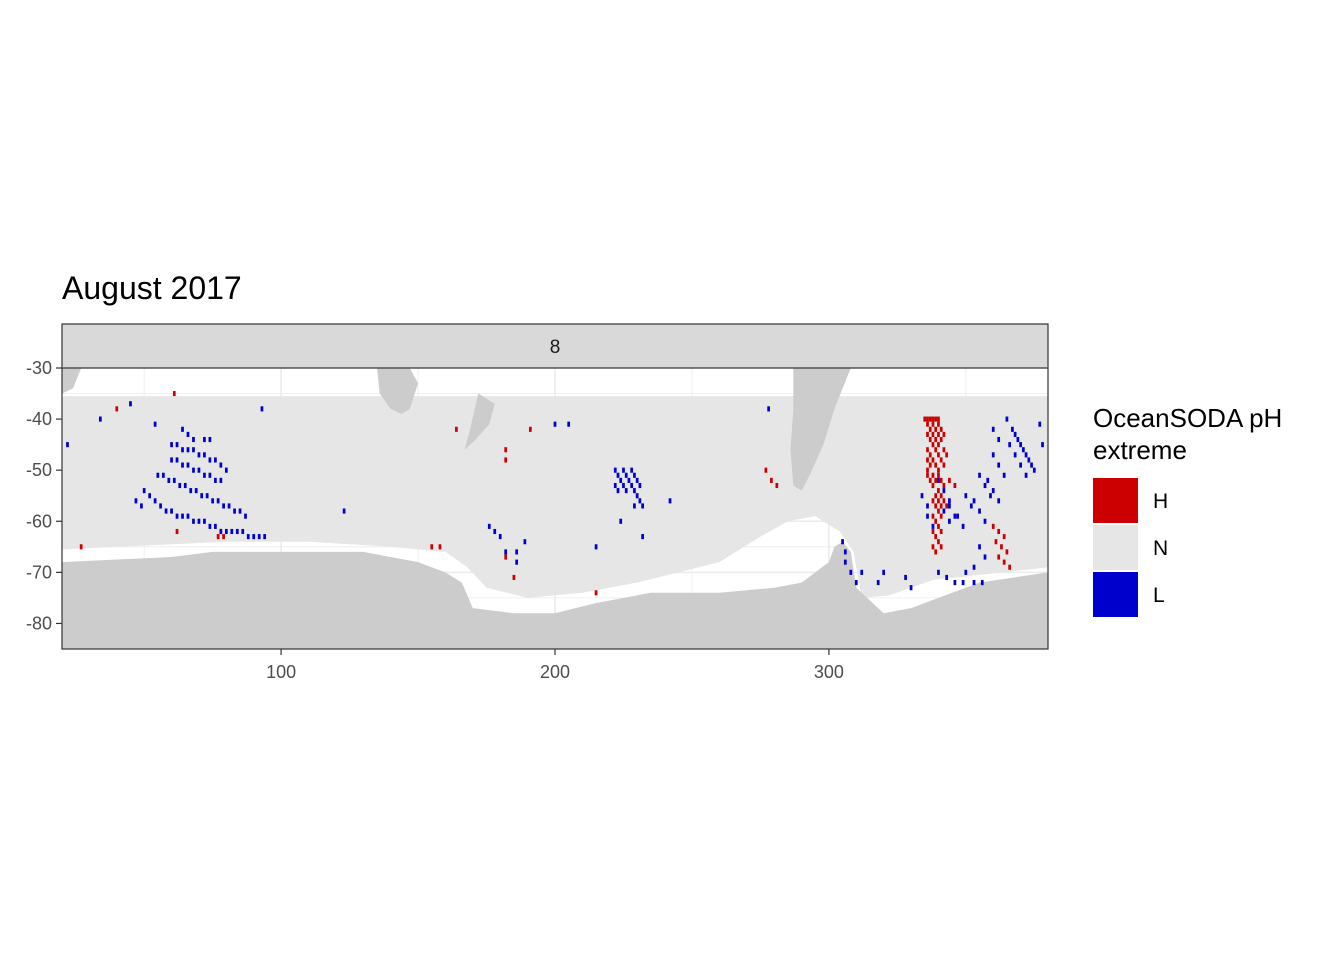 The height and width of the screenshot is (960, 1344). I want to click on y-tick-label: -40, so click(39, 419).